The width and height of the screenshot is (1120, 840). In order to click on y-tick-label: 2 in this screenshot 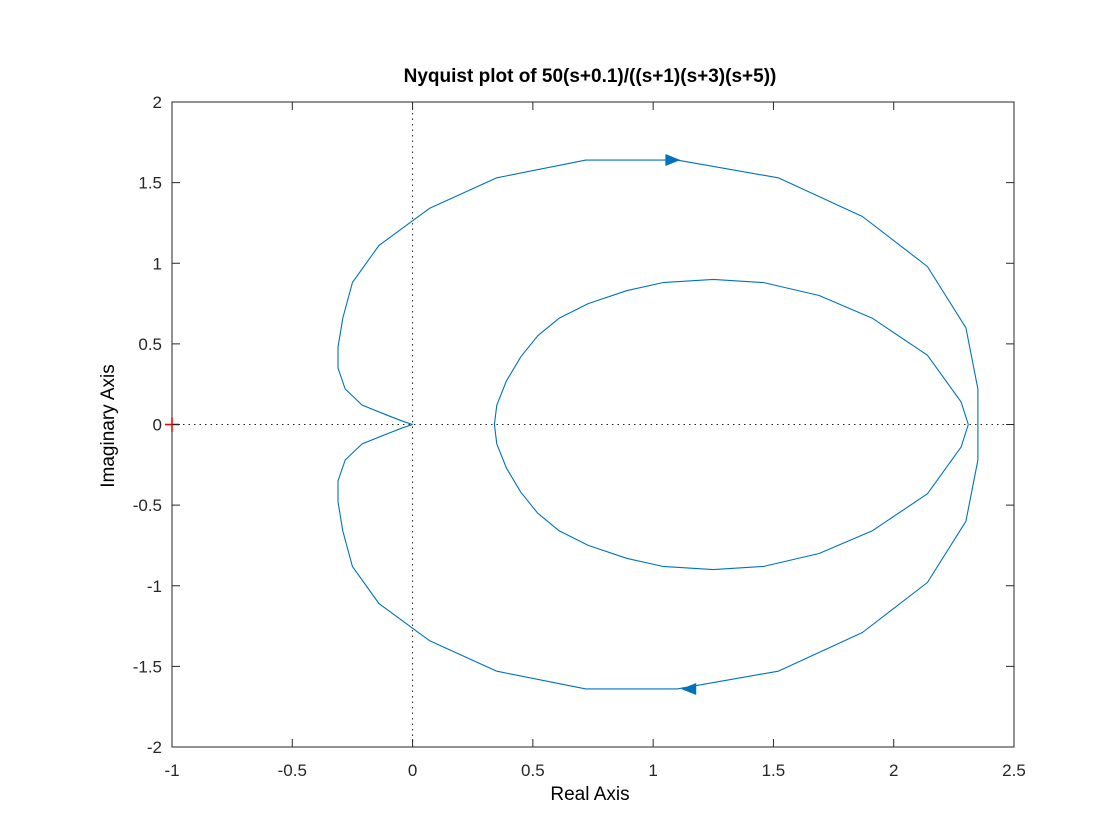, I will do `click(157, 102)`.